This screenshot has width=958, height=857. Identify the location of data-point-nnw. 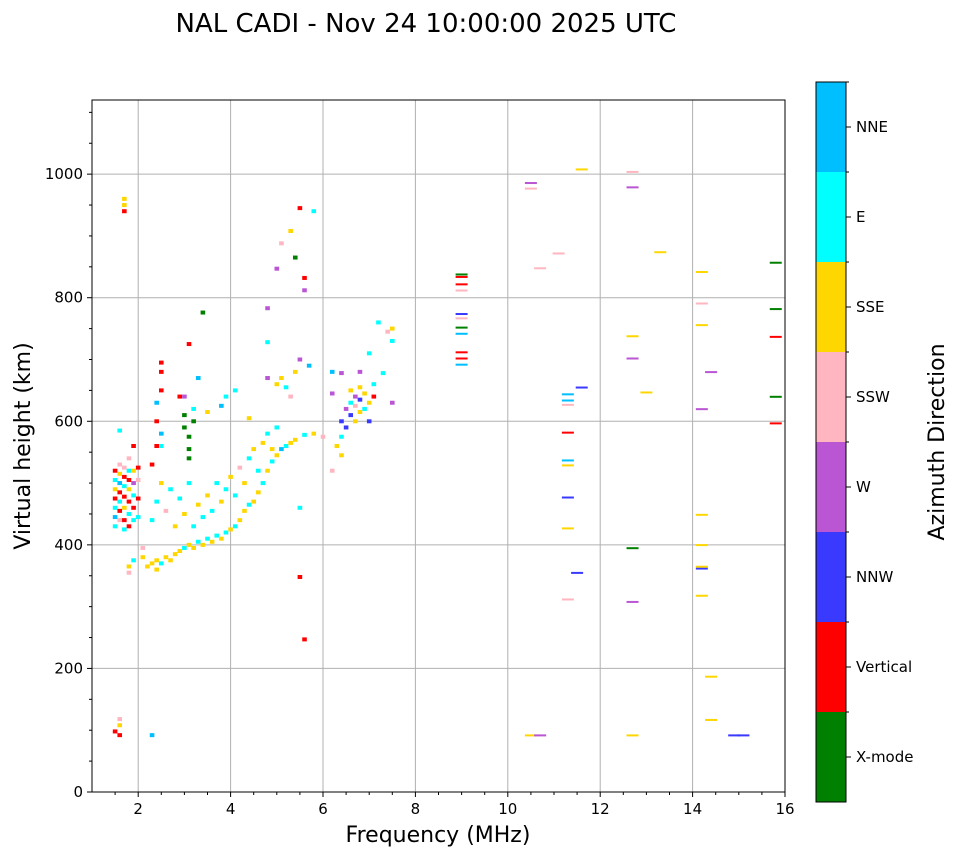
(581, 387).